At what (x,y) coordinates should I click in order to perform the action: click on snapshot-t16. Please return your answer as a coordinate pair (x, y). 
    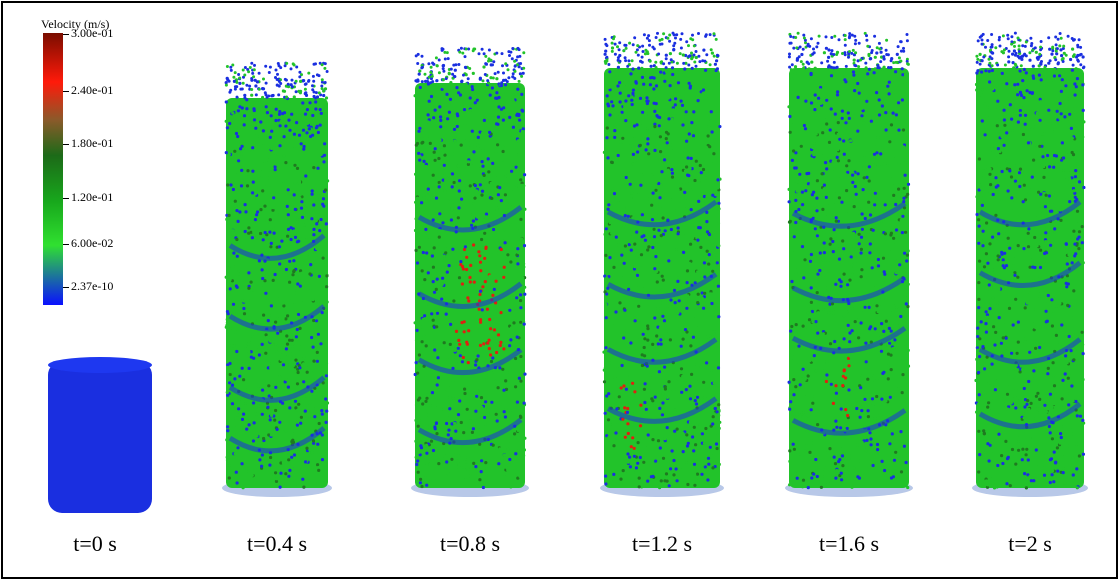
    Looking at the image, I should click on (849, 264).